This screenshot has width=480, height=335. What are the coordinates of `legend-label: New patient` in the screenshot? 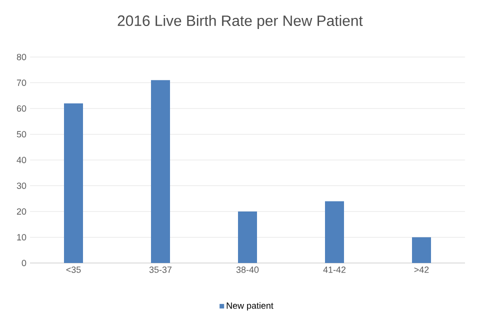 It's located at (250, 306).